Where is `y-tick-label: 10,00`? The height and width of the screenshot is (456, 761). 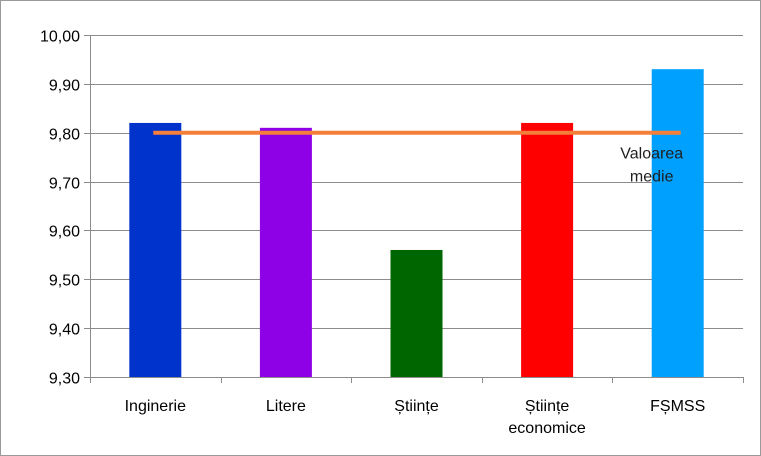
y-tick-label: 10,00 is located at coordinates (60, 37).